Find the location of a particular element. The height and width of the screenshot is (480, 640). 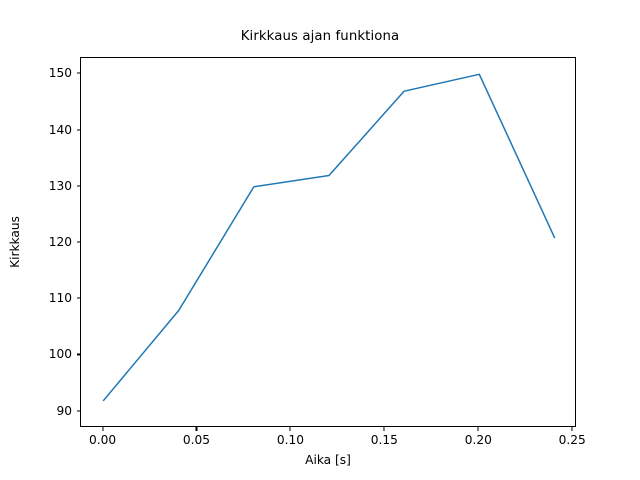

y-tick-label: 110 is located at coordinates (60, 298).